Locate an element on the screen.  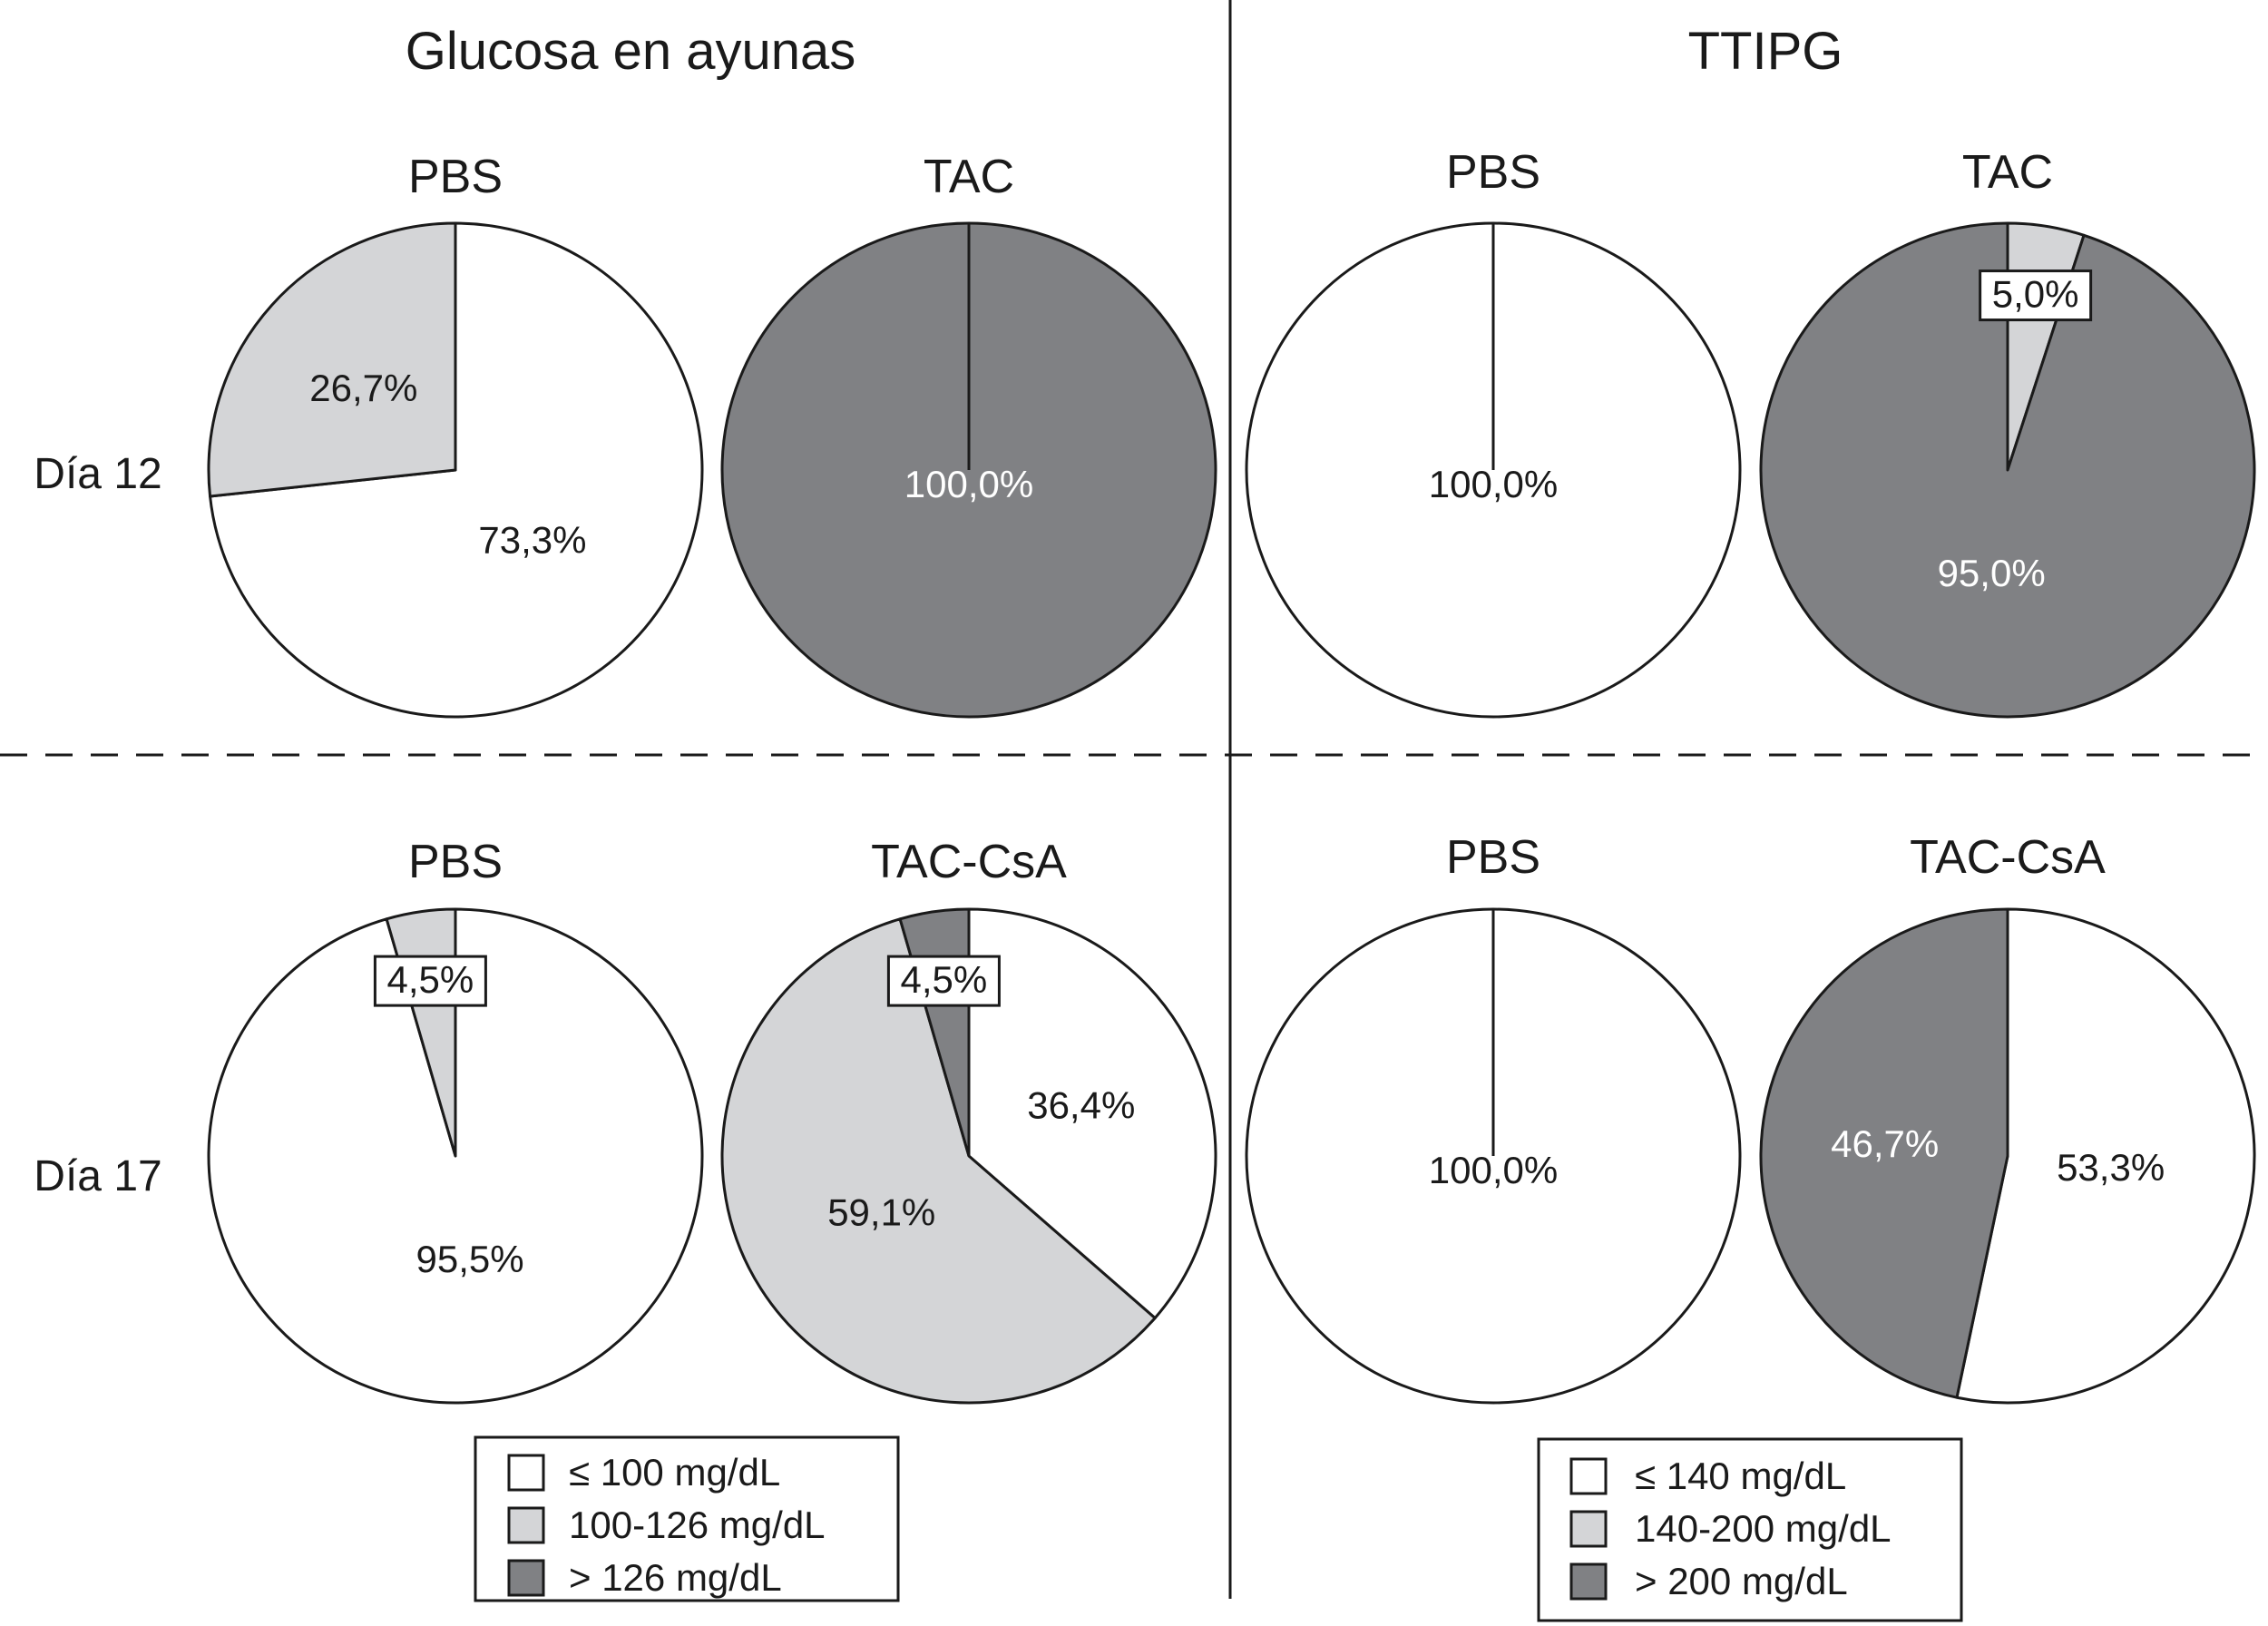
legend-right-label-2: 140-200 mg/dL is located at coordinates (1764, 1528).